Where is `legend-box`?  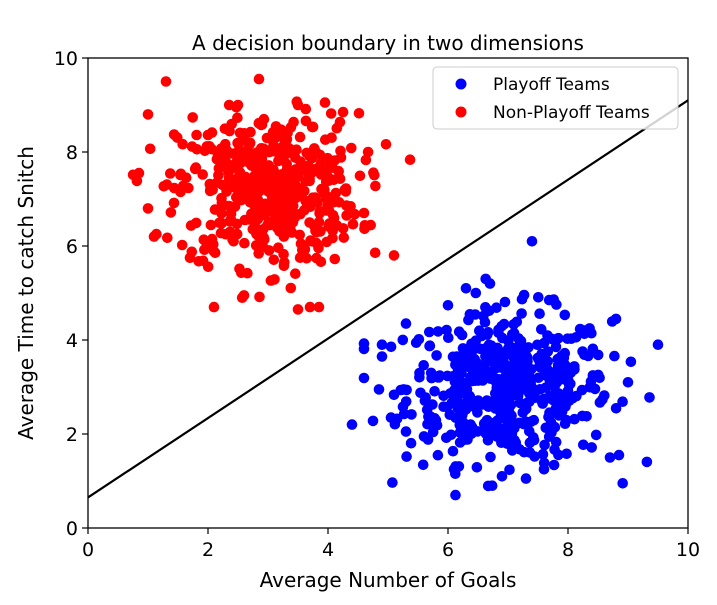 legend-box is located at coordinates (555, 98).